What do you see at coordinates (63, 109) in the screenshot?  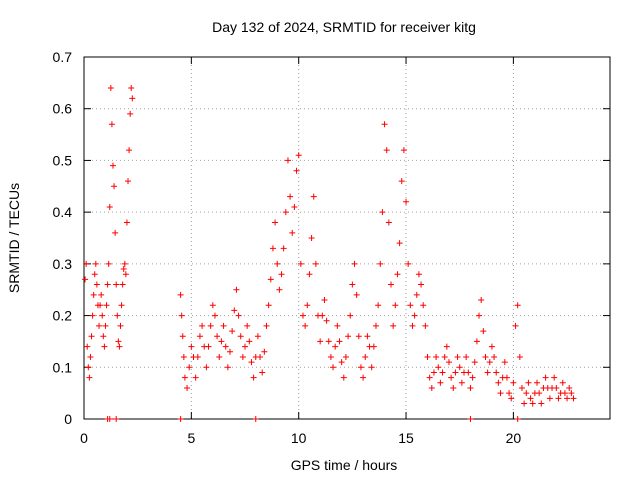 I see `y-tick-label: 0.6` at bounding box center [63, 109].